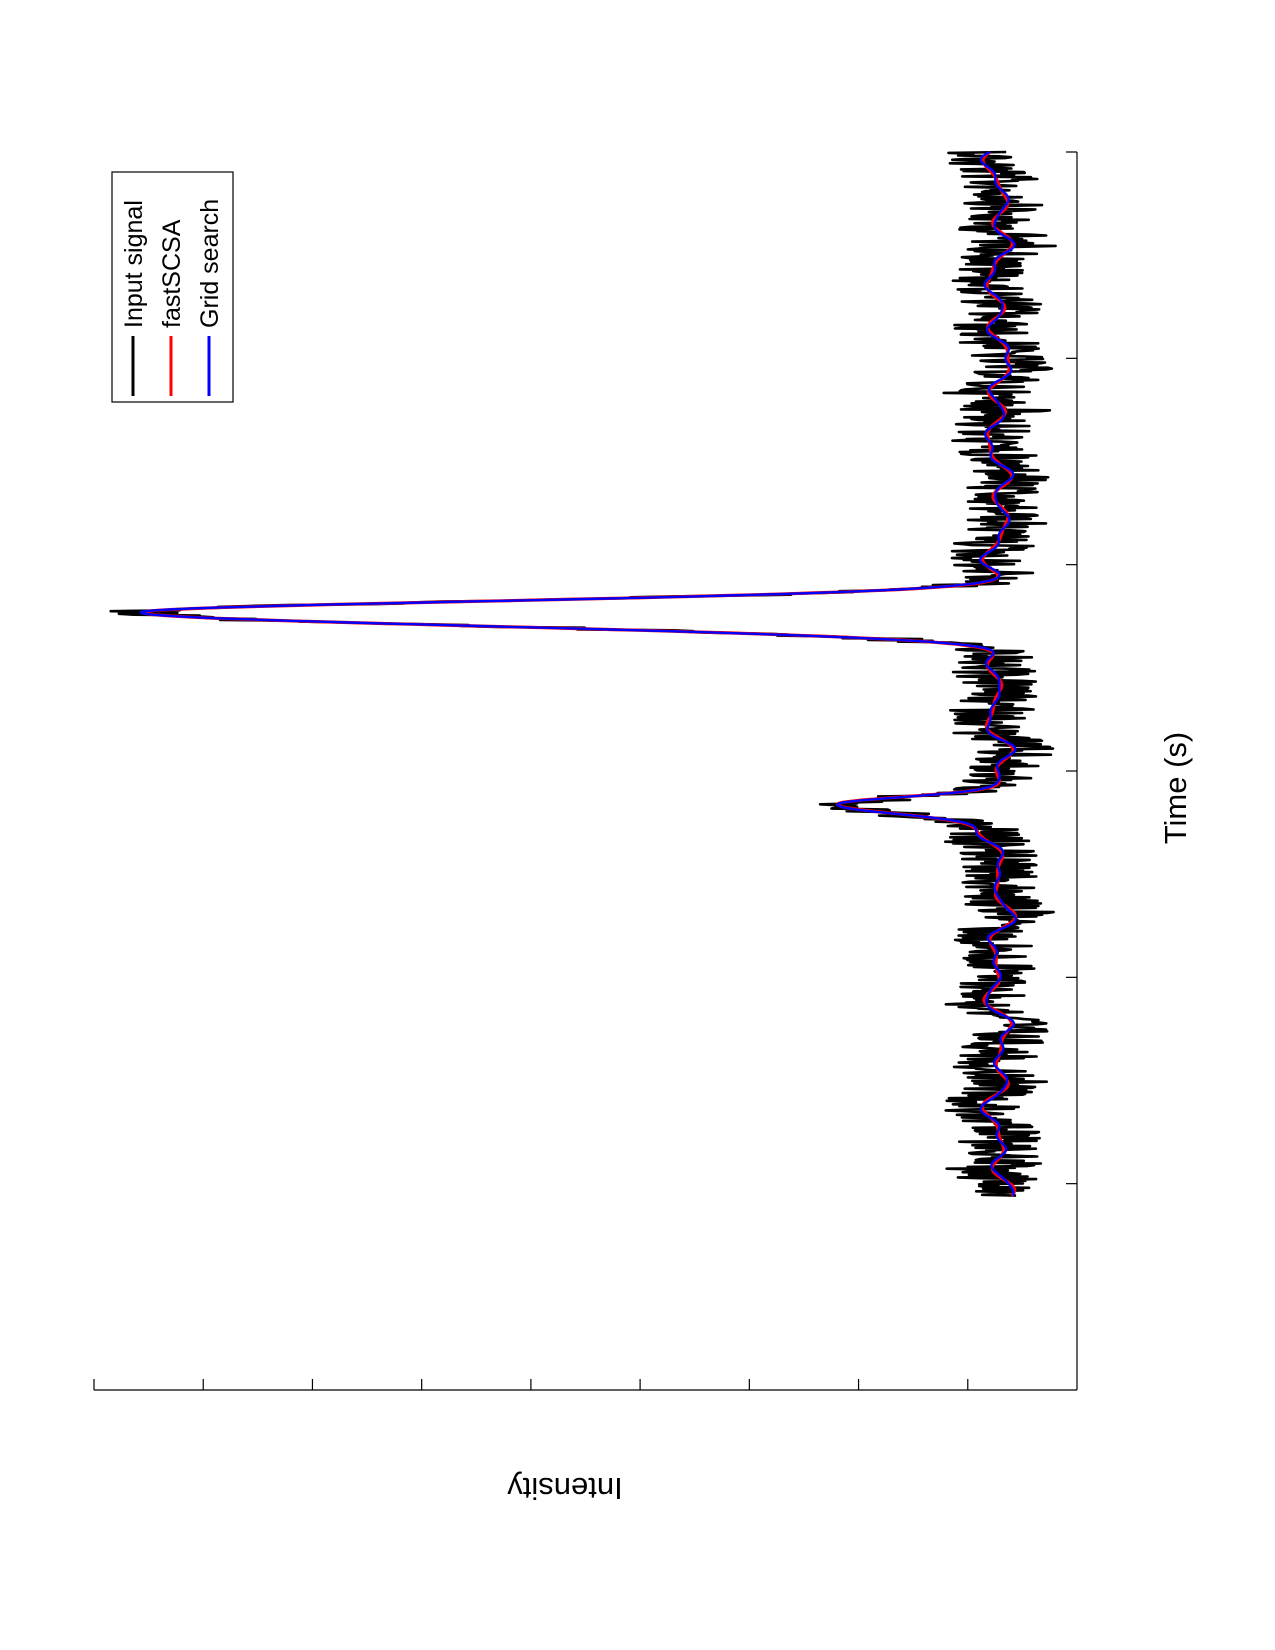 This screenshot has height=1650, width=1275. I want to click on legend-label-grid-search: Grid search, so click(210, 263).